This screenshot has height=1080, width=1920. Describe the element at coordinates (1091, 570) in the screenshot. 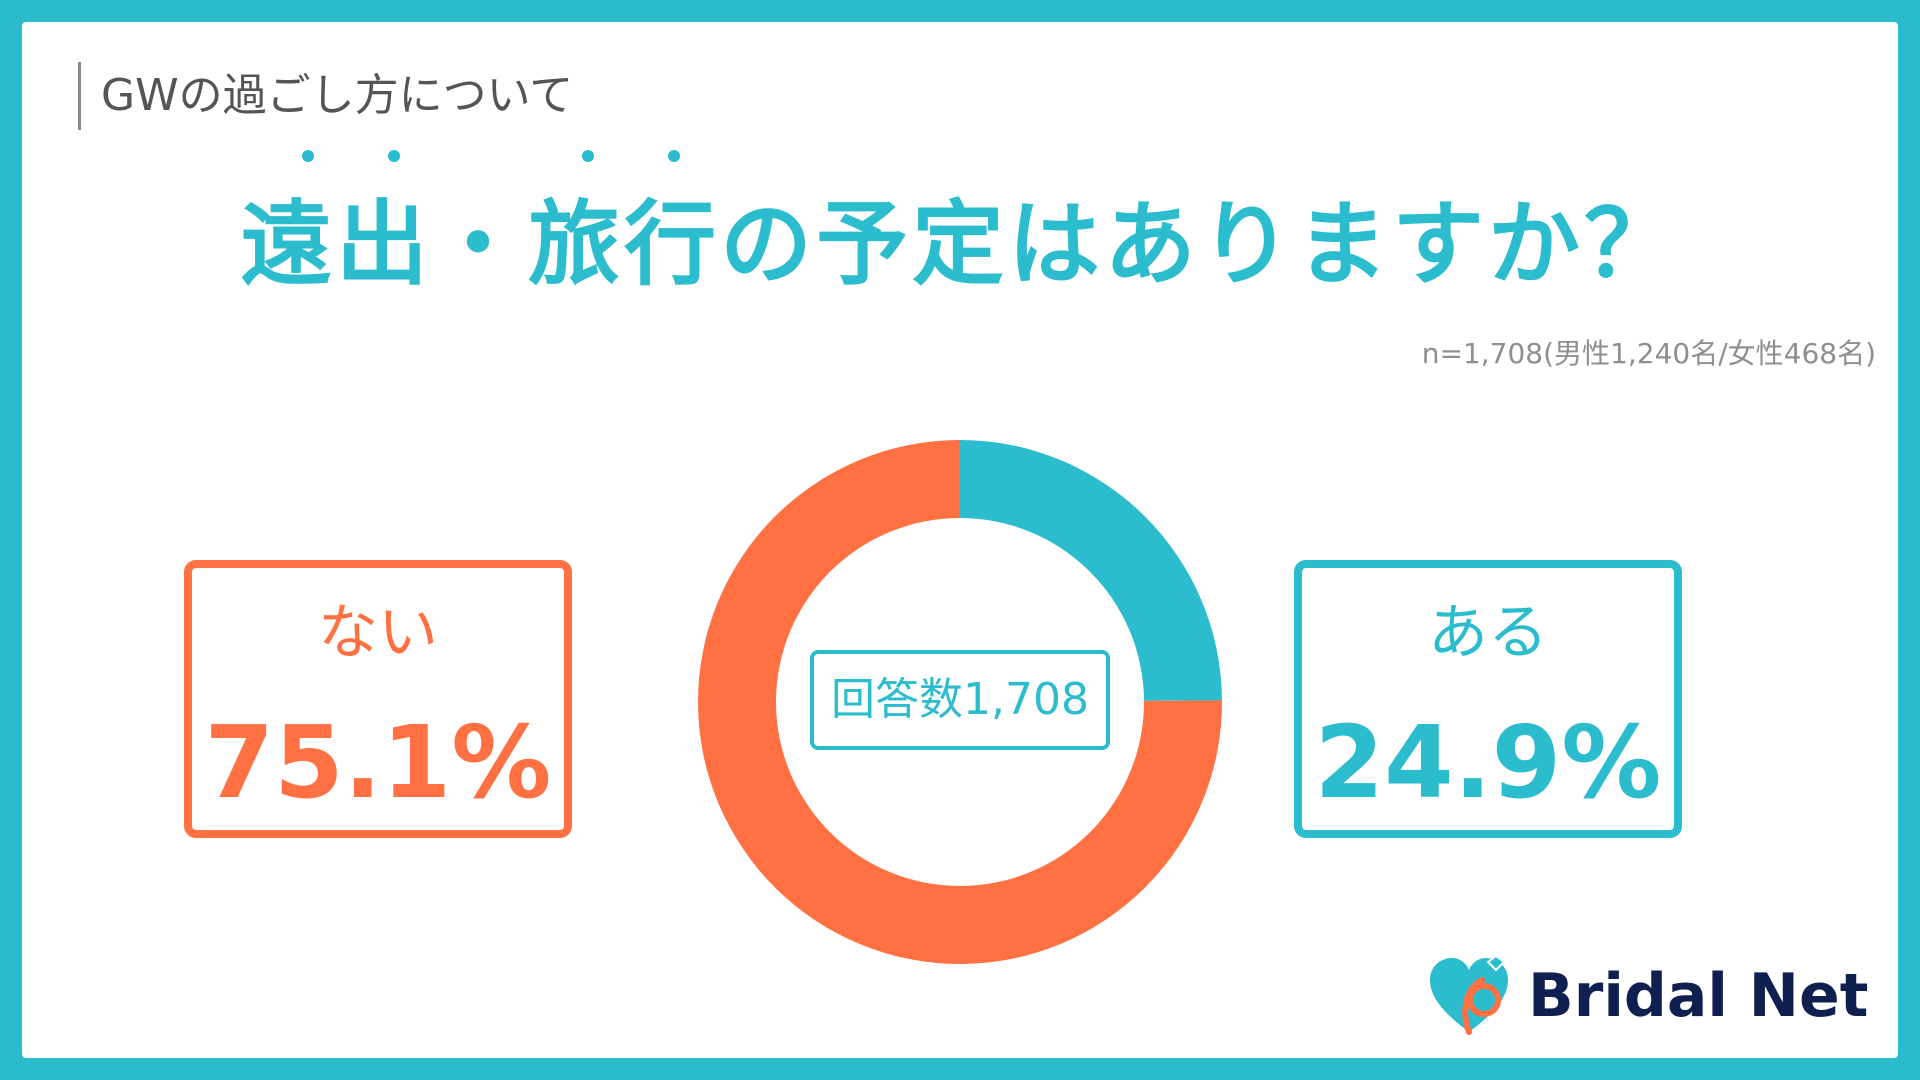

I see `donut-slice-yes` at that location.